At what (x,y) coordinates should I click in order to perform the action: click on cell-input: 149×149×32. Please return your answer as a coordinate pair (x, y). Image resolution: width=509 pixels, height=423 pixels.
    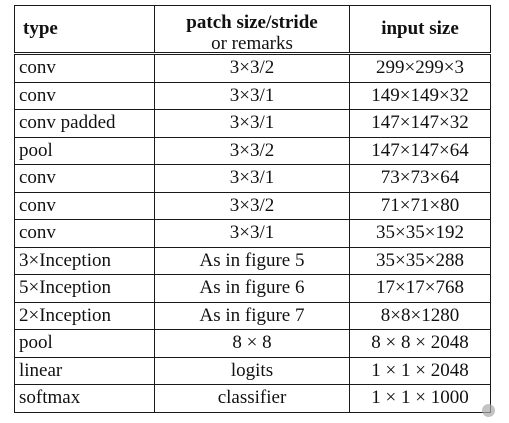
    Looking at the image, I should click on (420, 95).